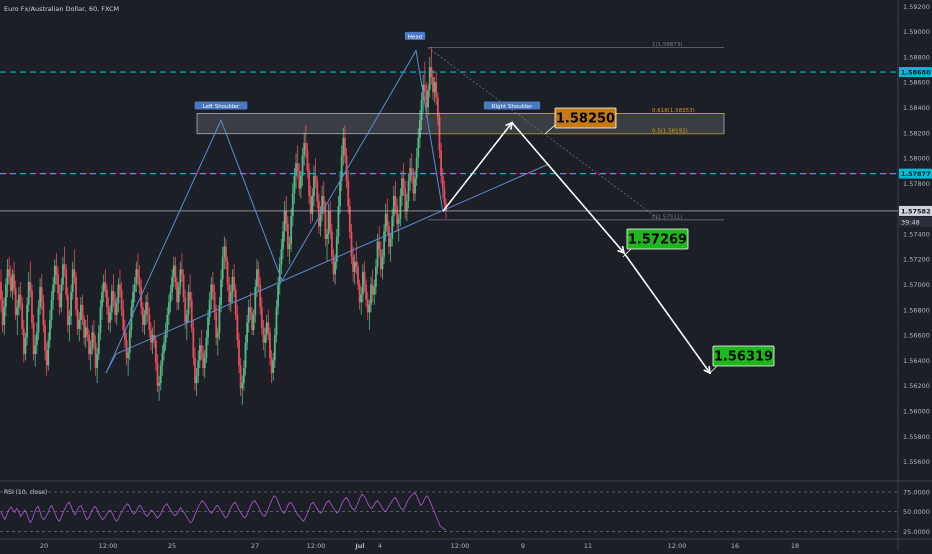 The image size is (932, 554). What do you see at coordinates (460, 124) in the screenshot?
I see `shoulder-zone-box` at bounding box center [460, 124].